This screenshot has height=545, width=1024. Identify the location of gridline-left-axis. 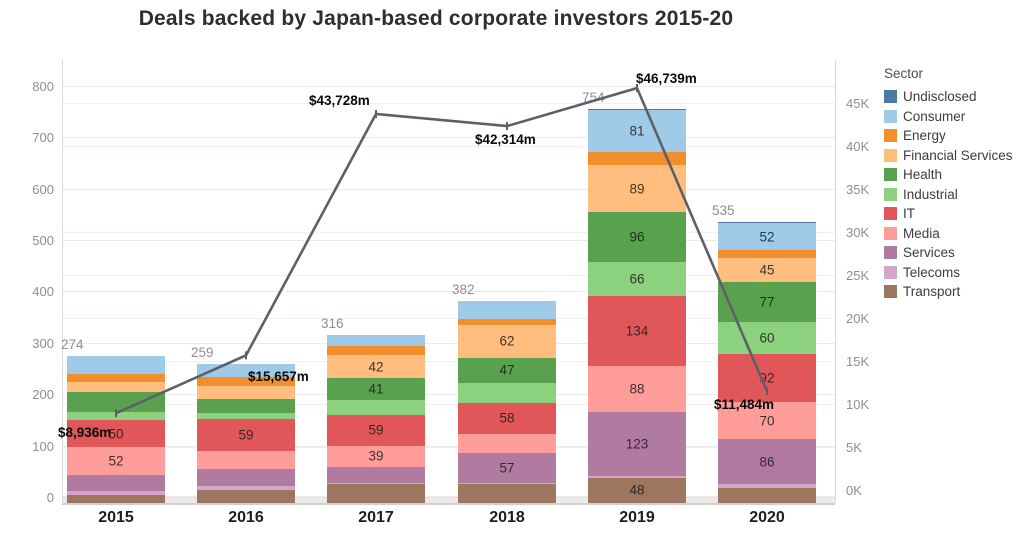
(448, 446).